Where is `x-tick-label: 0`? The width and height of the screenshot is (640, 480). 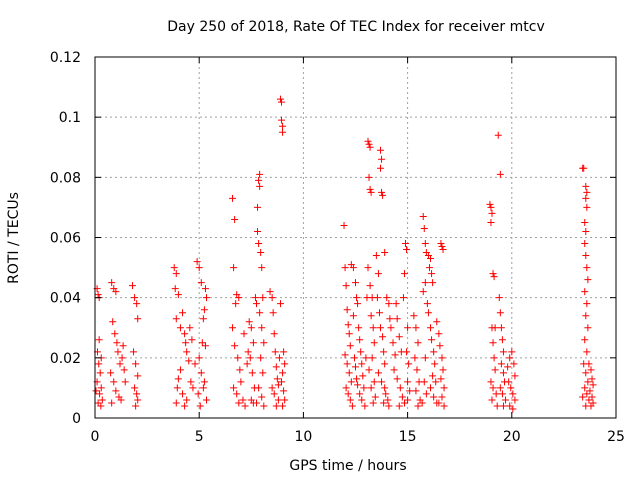
x-tick-label: 0 is located at coordinates (95, 437).